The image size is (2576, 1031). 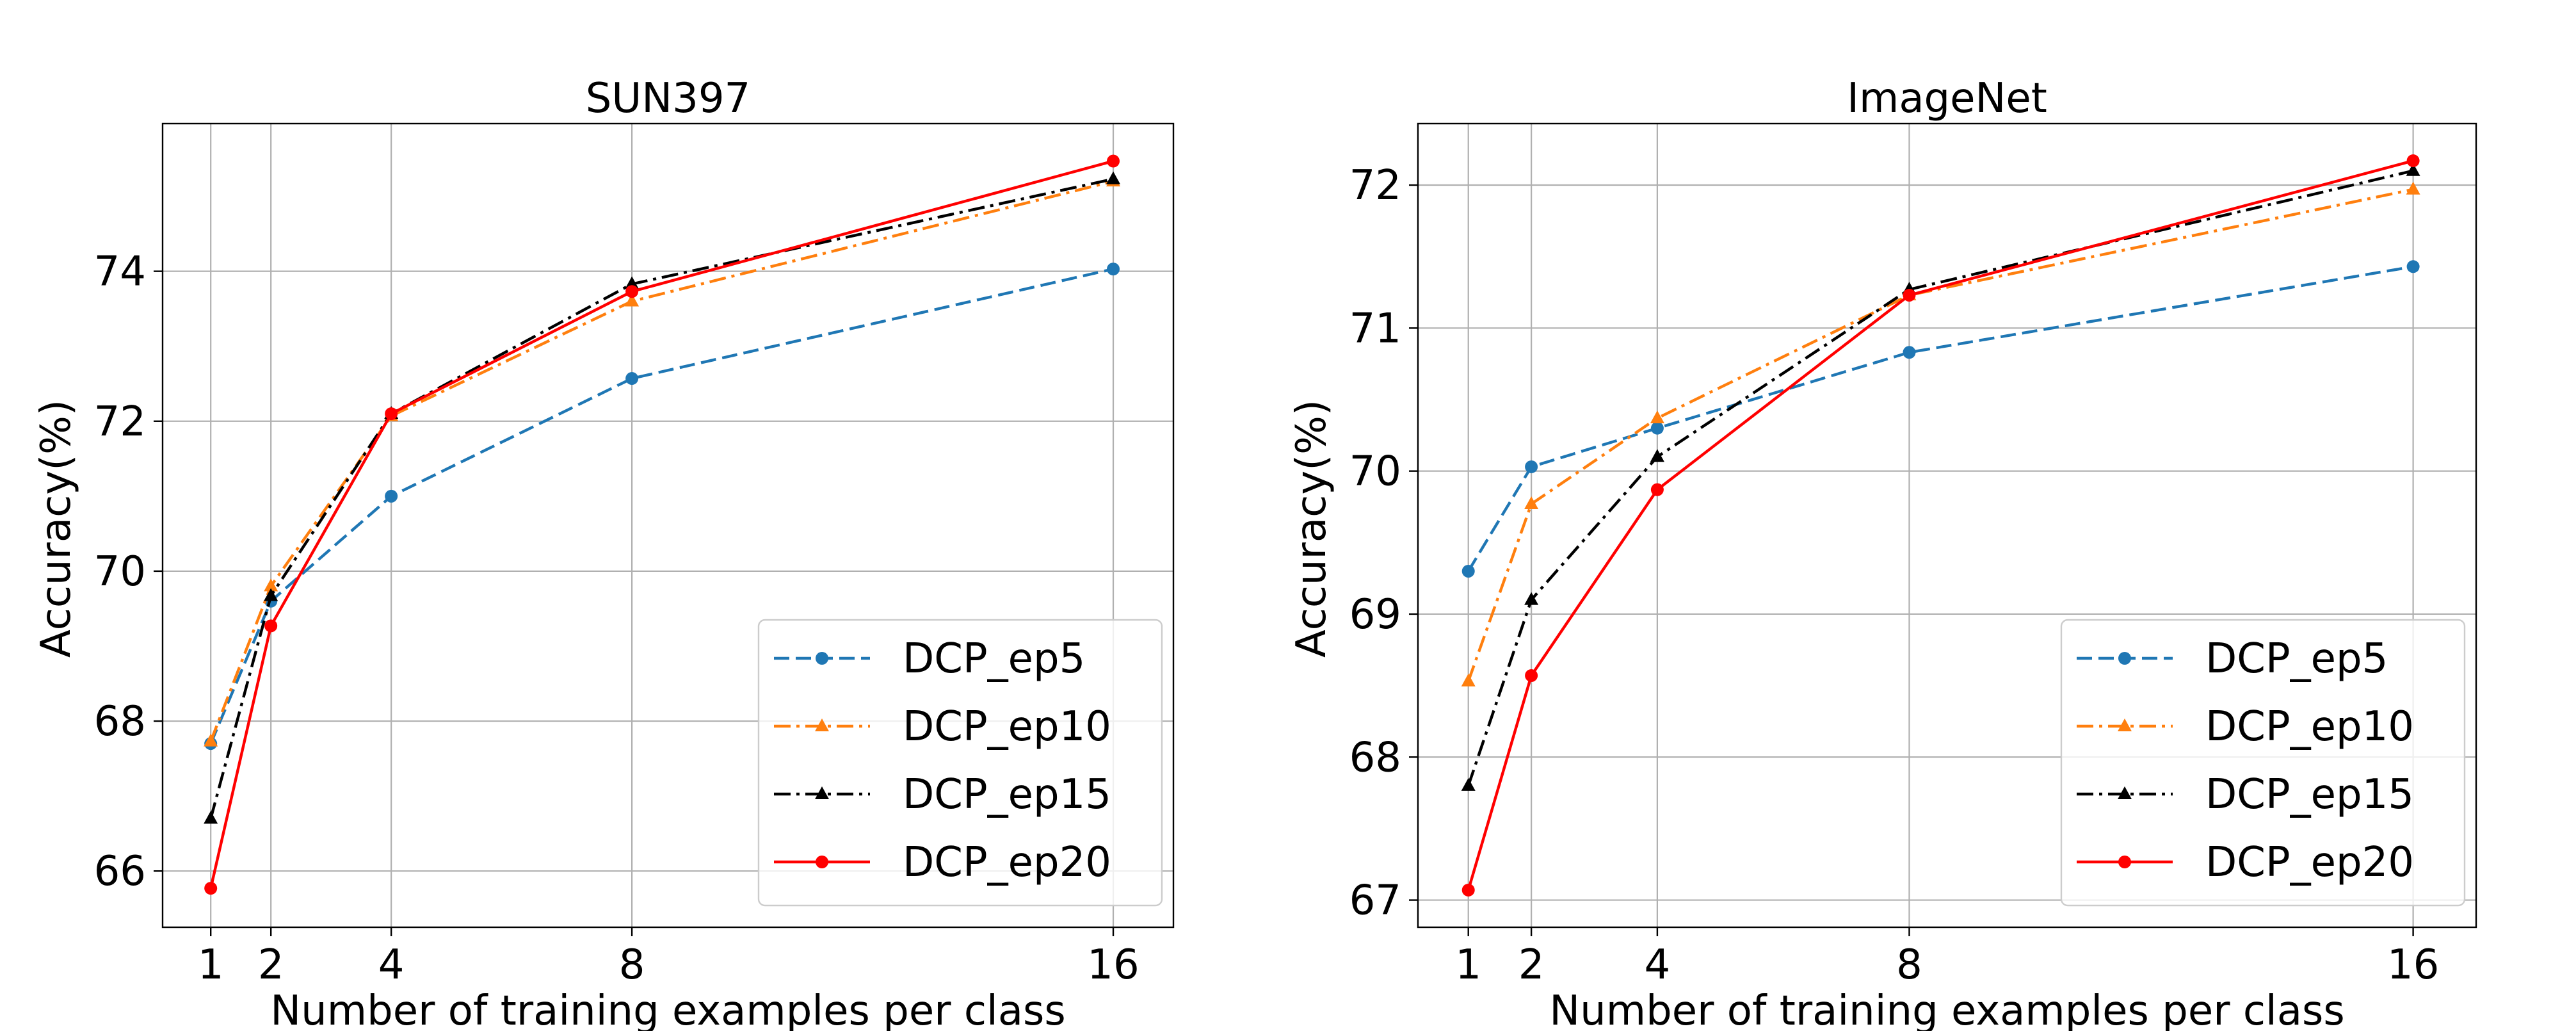 I want to click on y-tick-label: 74, so click(x=120, y=272).